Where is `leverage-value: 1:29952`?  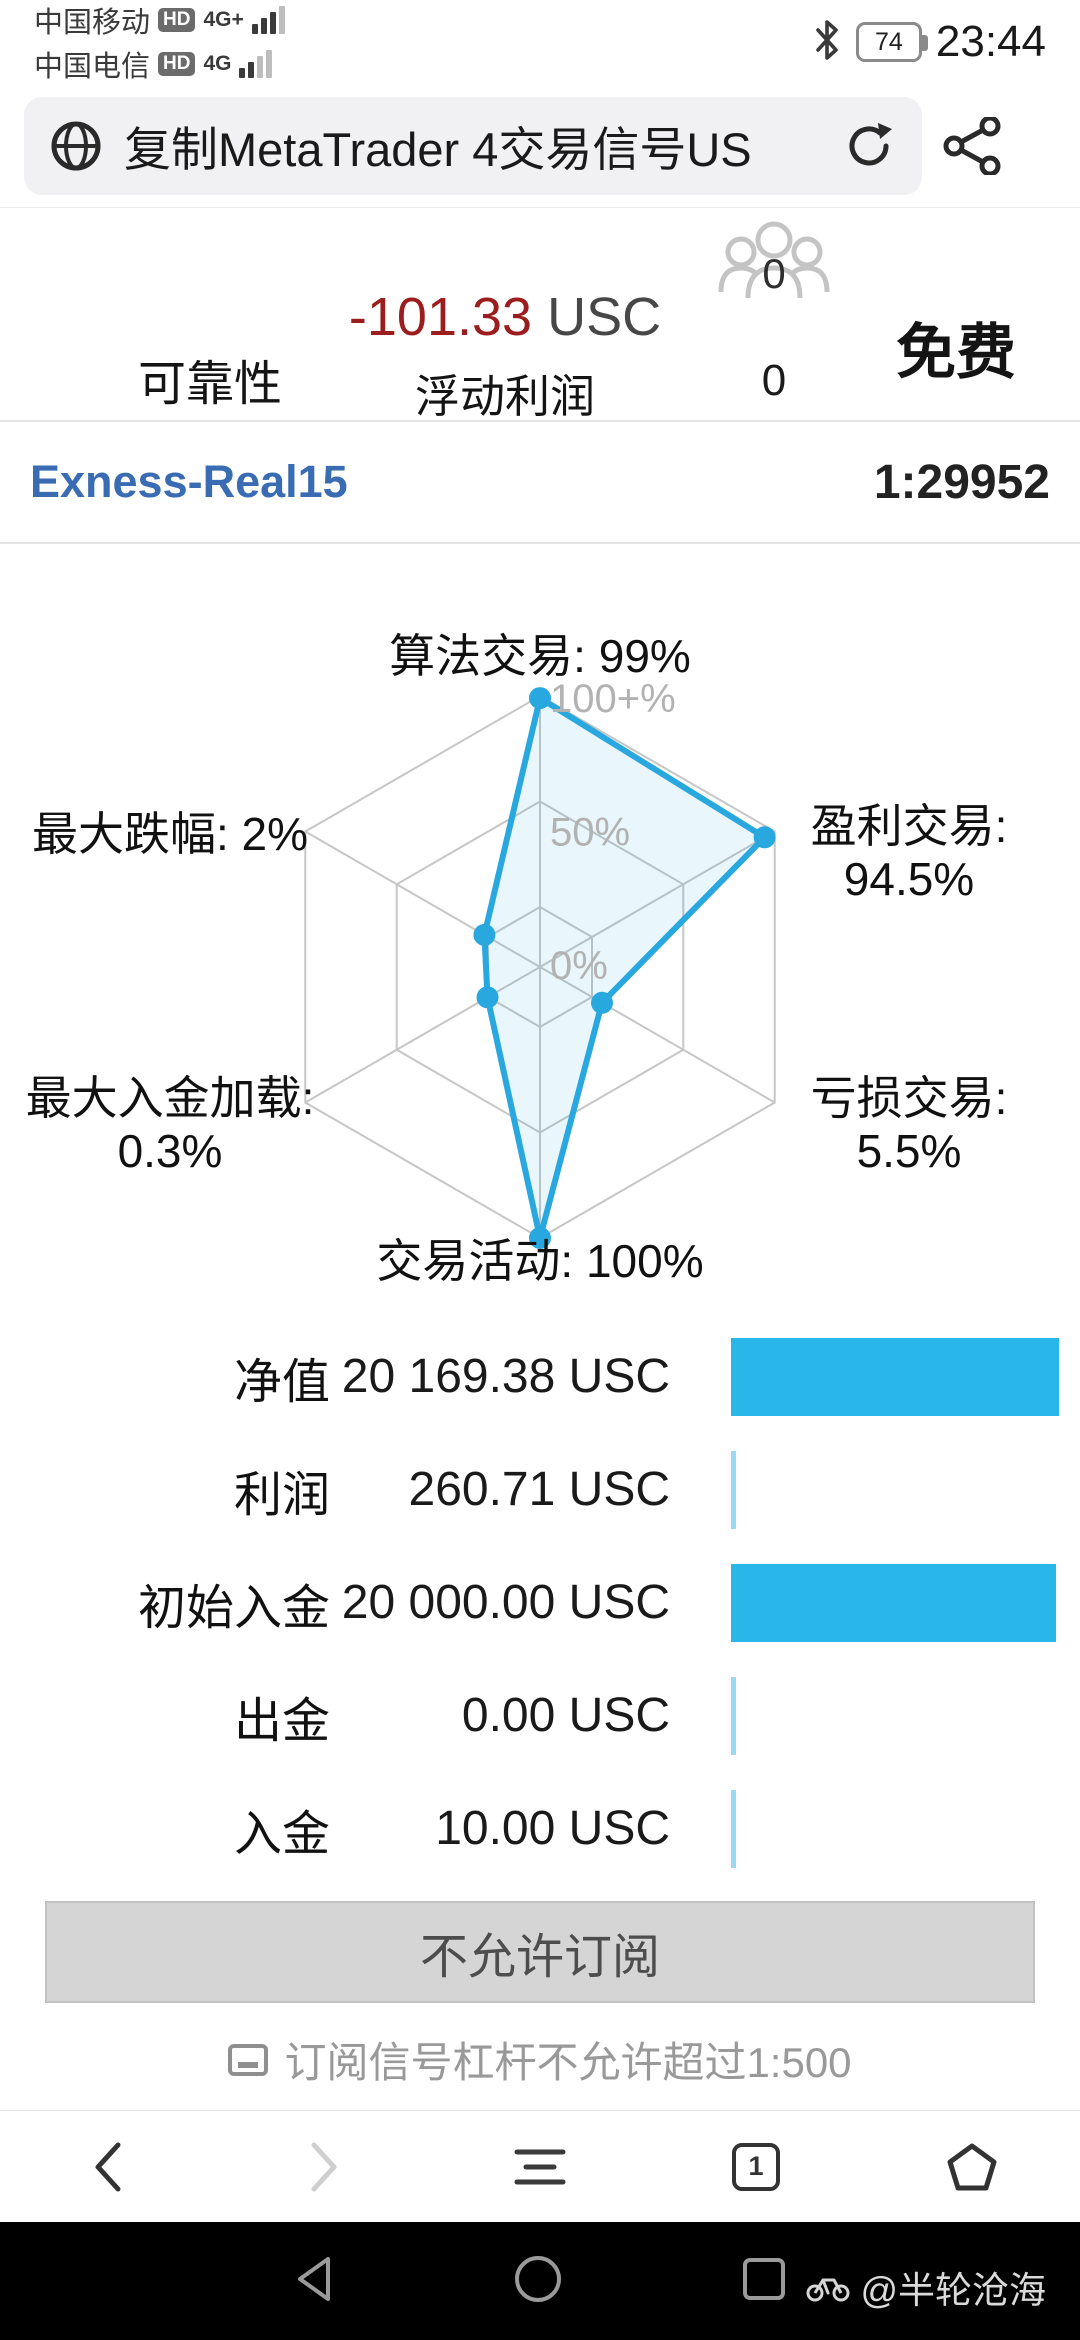
leverage-value: 1:29952 is located at coordinates (961, 482).